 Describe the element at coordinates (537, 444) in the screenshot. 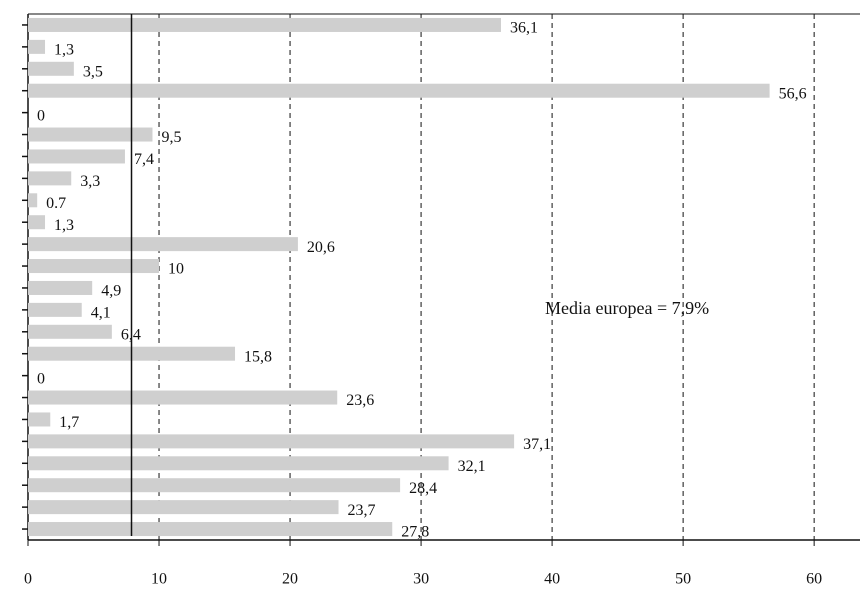

I see `value-label: 37,1` at that location.